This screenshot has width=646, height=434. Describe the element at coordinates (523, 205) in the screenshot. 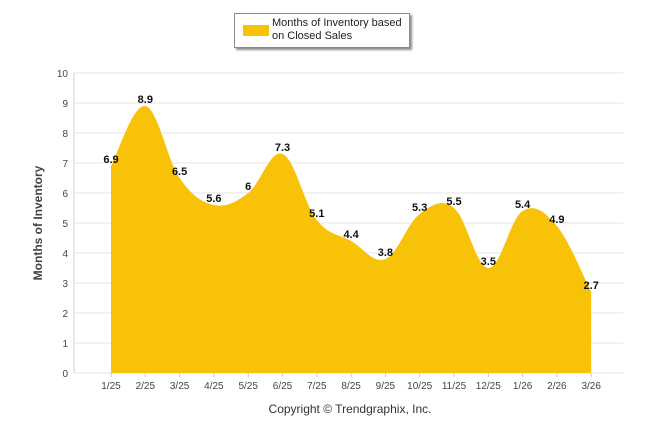

I see `data-label: 5.4` at that location.